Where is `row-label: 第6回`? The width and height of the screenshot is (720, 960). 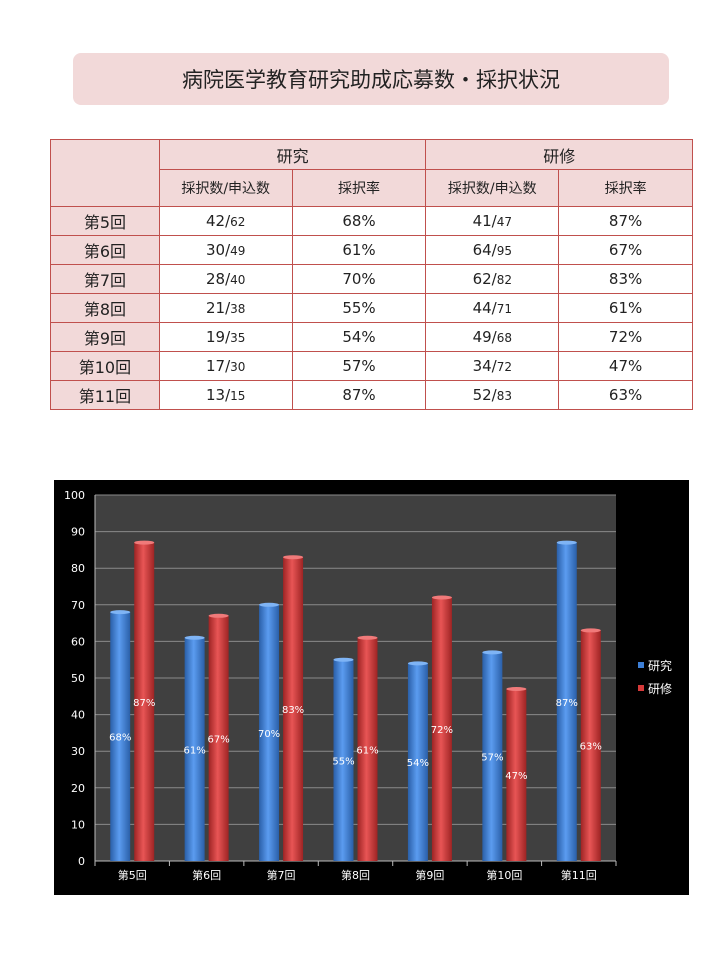
row-label: 第6回 is located at coordinates (105, 250).